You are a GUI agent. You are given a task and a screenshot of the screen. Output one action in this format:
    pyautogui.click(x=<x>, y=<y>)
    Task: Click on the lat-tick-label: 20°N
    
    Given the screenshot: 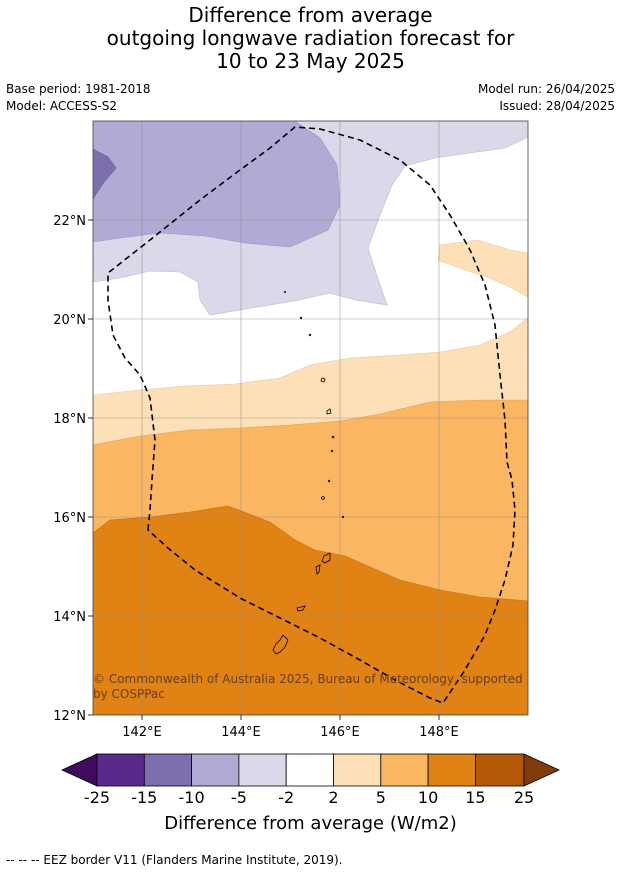 What is the action you would take?
    pyautogui.click(x=69, y=320)
    